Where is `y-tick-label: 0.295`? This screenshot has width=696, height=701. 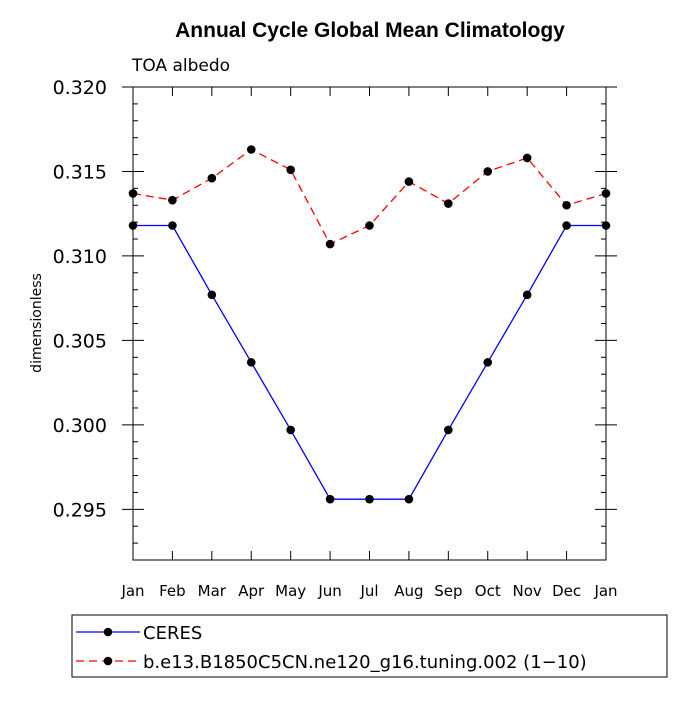 y-tick-label: 0.295 is located at coordinates (80, 510).